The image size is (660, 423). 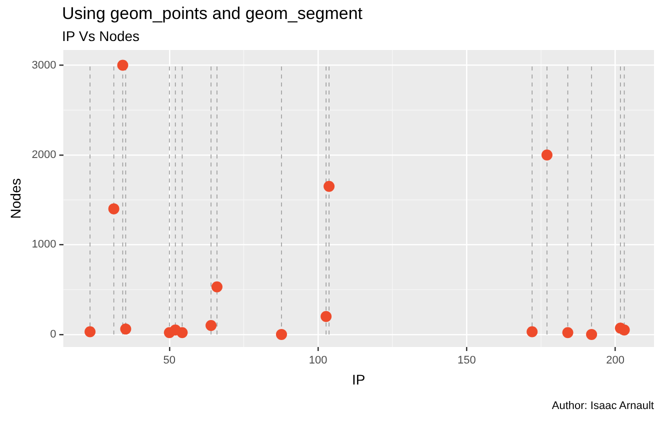 I want to click on x-tick-label: 50, so click(x=169, y=360).